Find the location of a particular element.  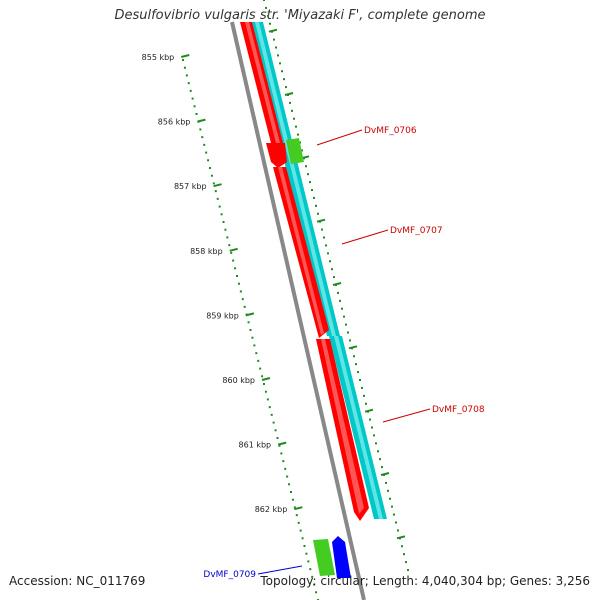

tick-label: 862 kbp is located at coordinates (271, 509).